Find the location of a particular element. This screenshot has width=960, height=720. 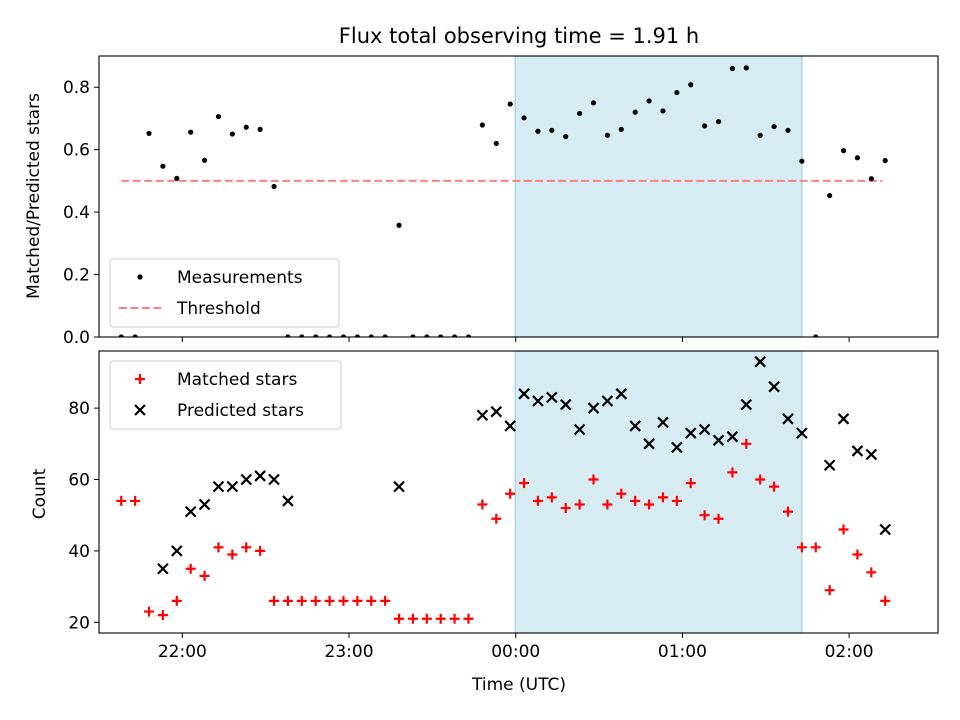

x-tick-label: 01:00 is located at coordinates (682, 652).